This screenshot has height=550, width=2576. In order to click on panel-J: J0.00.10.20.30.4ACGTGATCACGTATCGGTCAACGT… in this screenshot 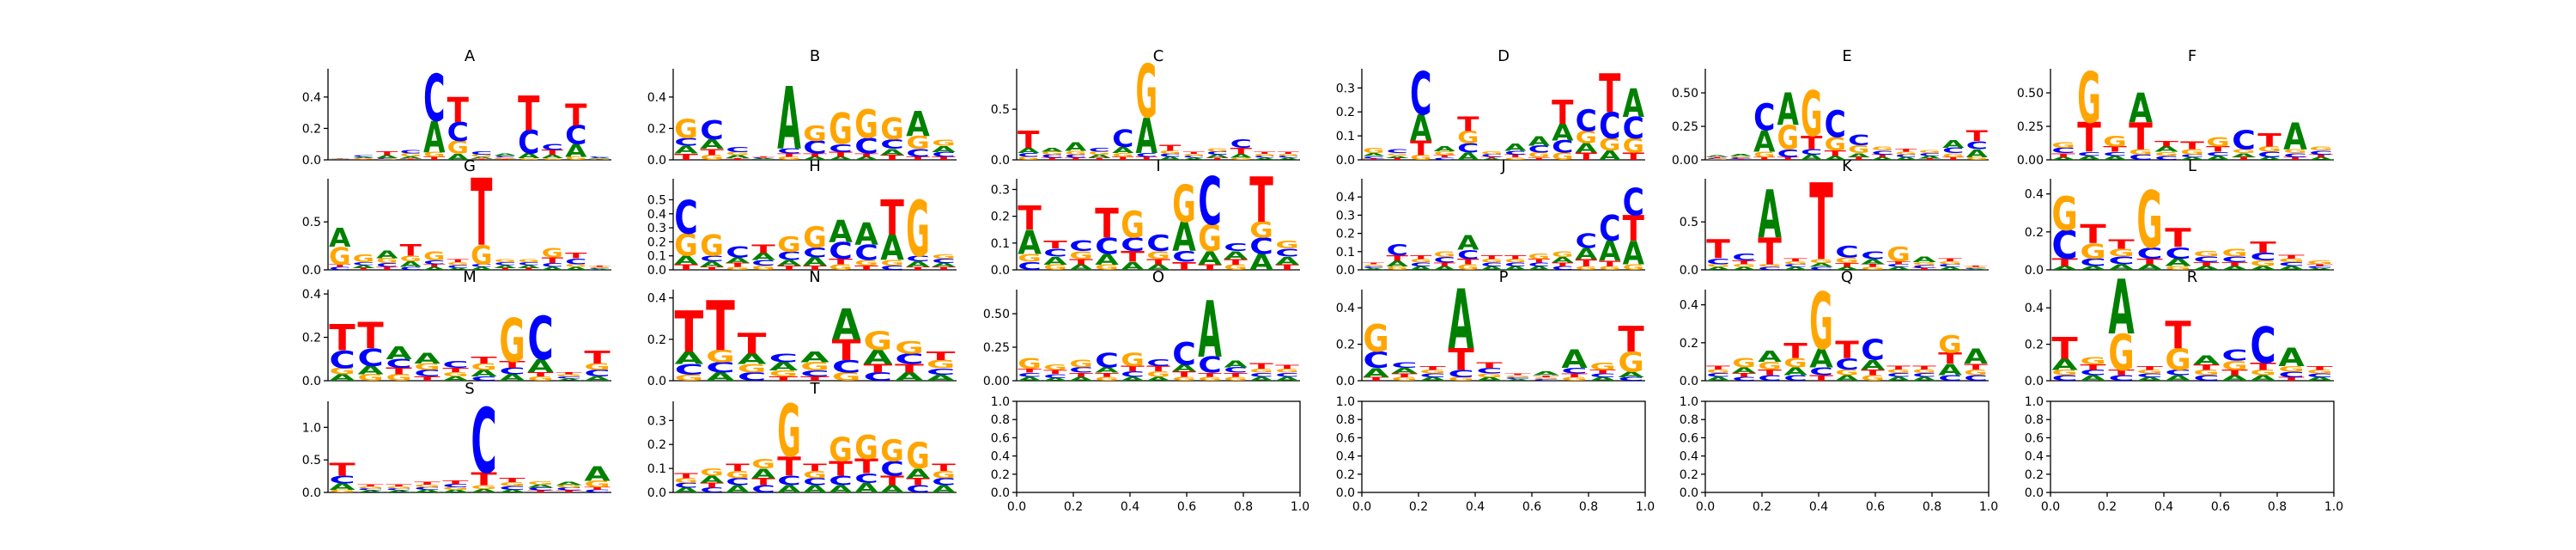, I will do `click(1491, 217)`.